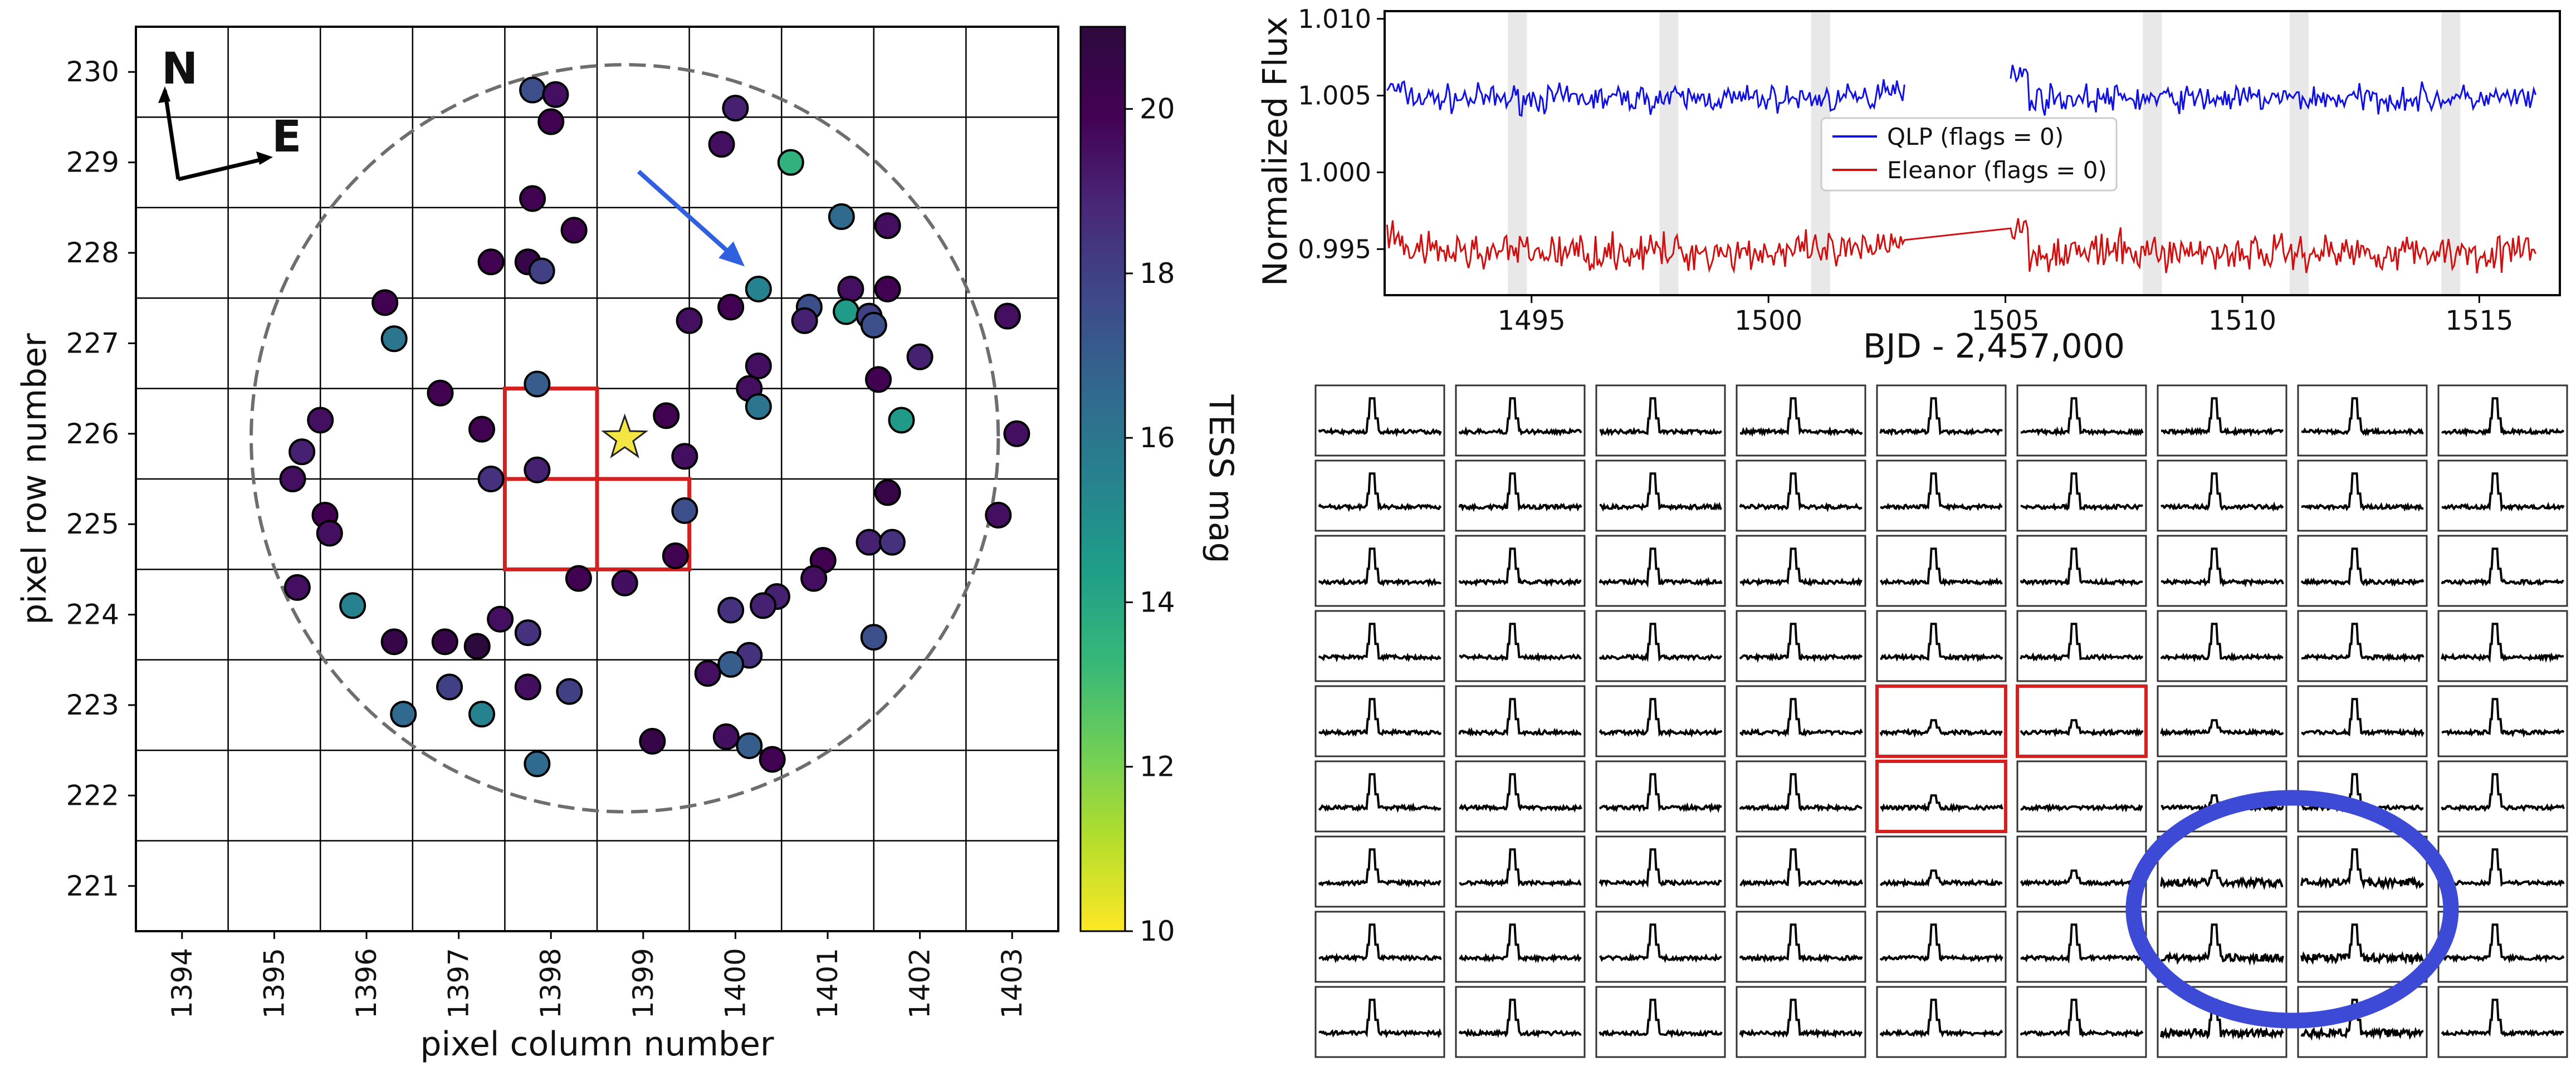 Image resolution: width=2576 pixels, height=1081 pixels. Describe the element at coordinates (1335, 96) in the screenshot. I see `lc-y-tick-label: 1.005` at that location.